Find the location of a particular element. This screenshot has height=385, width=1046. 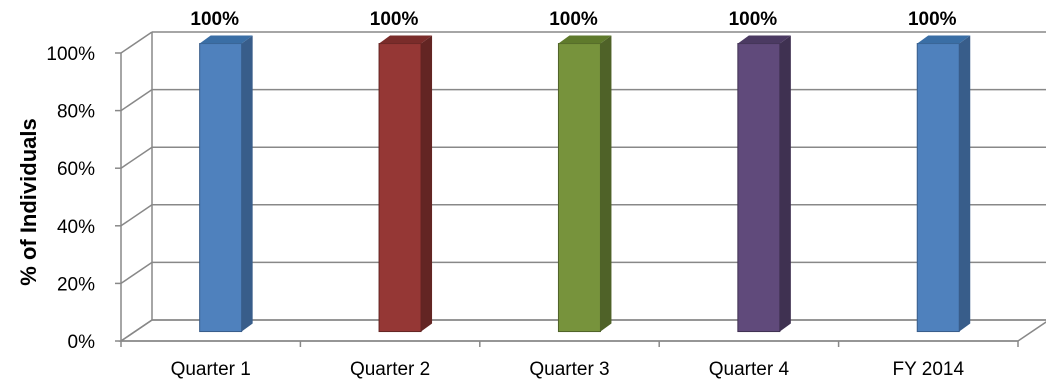

x-tick-label: Quarter 1 is located at coordinates (211, 369).